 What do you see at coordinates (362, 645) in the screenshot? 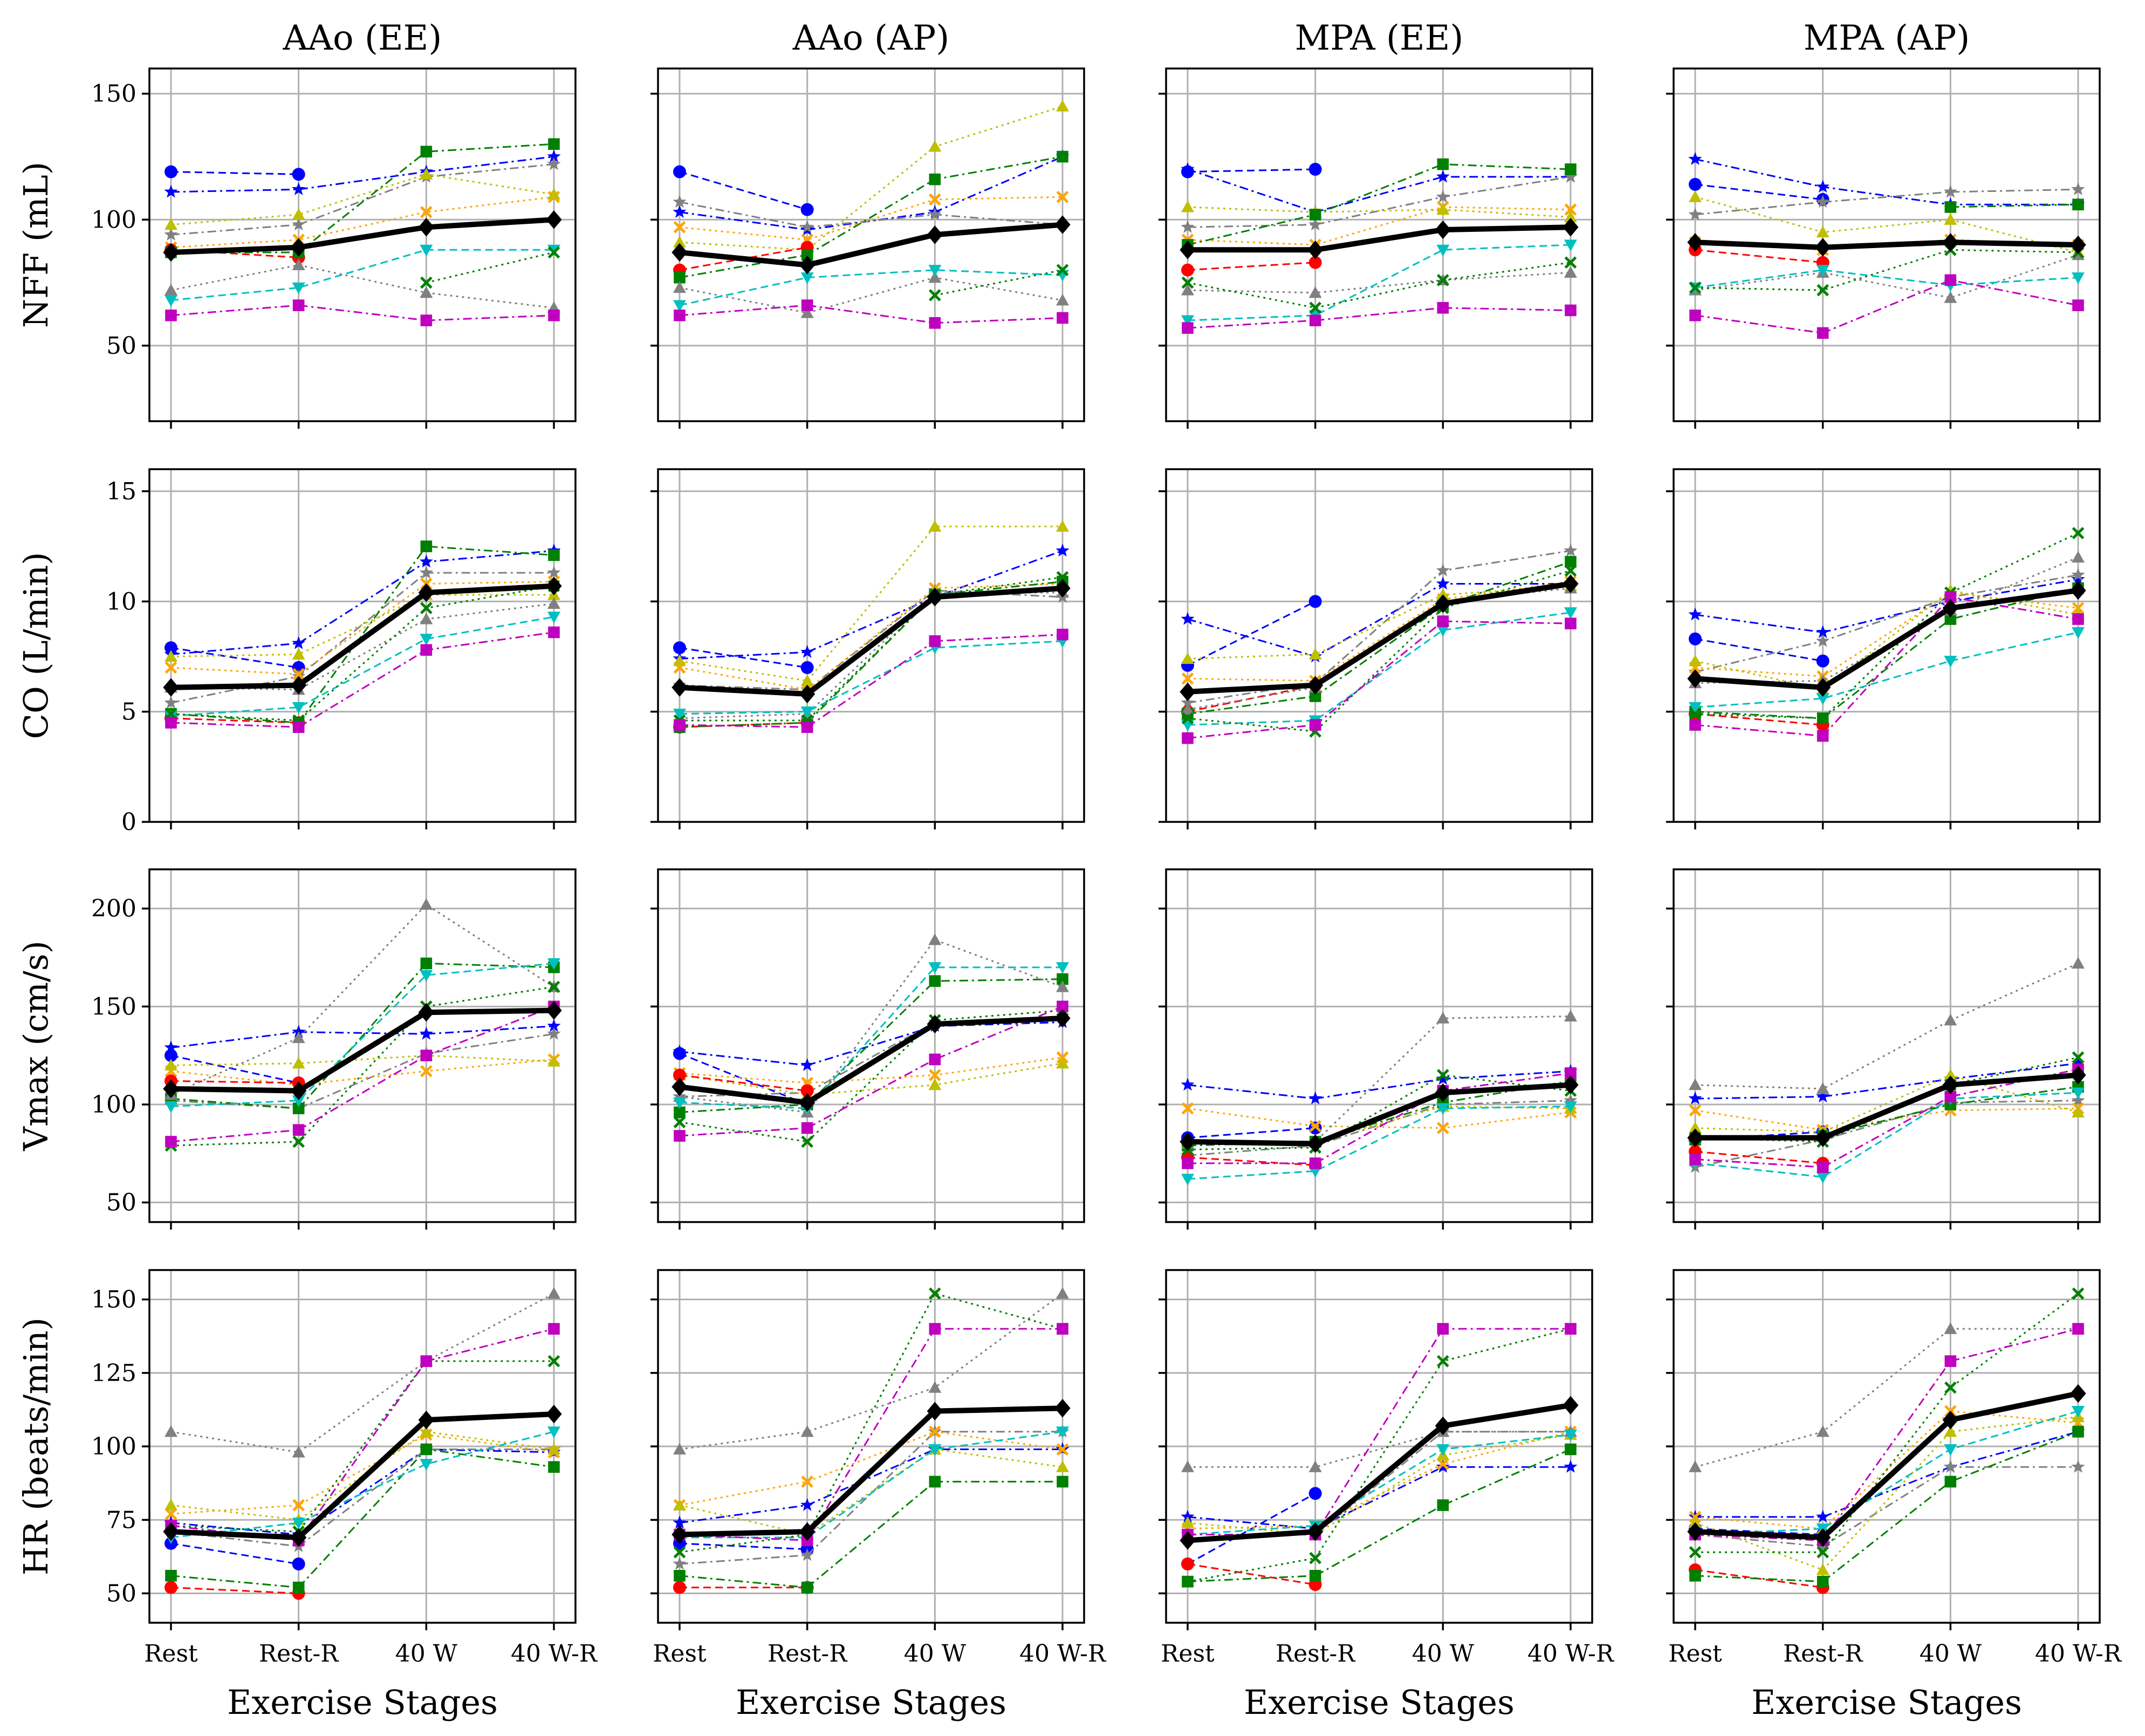
I see `panel-frame` at bounding box center [362, 645].